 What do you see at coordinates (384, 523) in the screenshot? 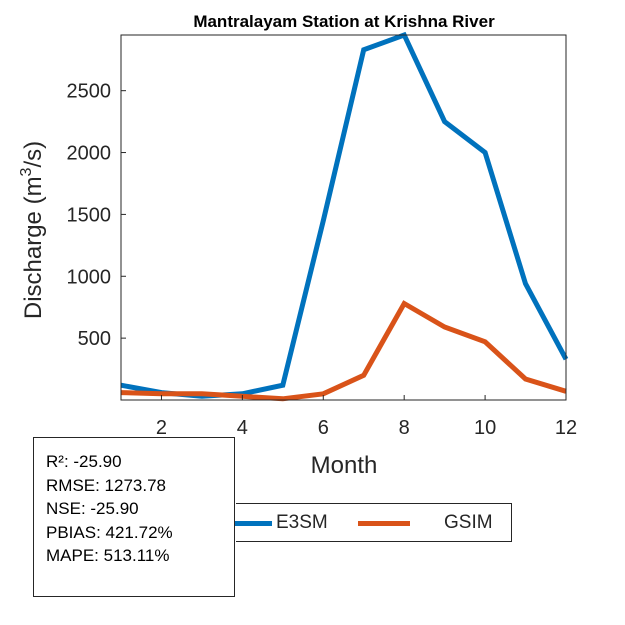
I see `legend-swatch-gsim` at bounding box center [384, 523].